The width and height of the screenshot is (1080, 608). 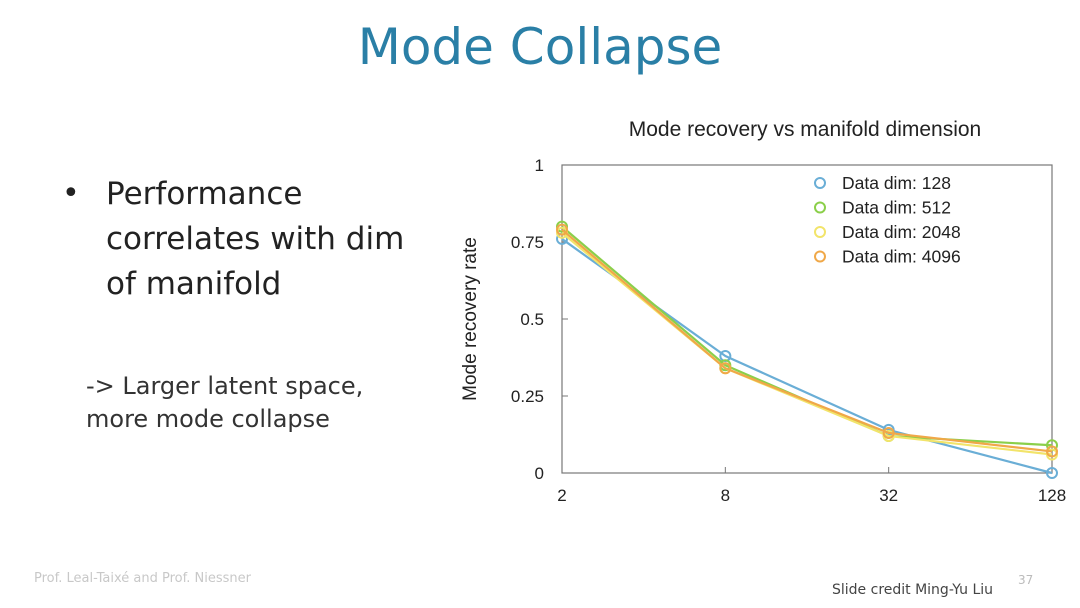 What do you see at coordinates (1026, 580) in the screenshot?
I see `page-number: 37` at bounding box center [1026, 580].